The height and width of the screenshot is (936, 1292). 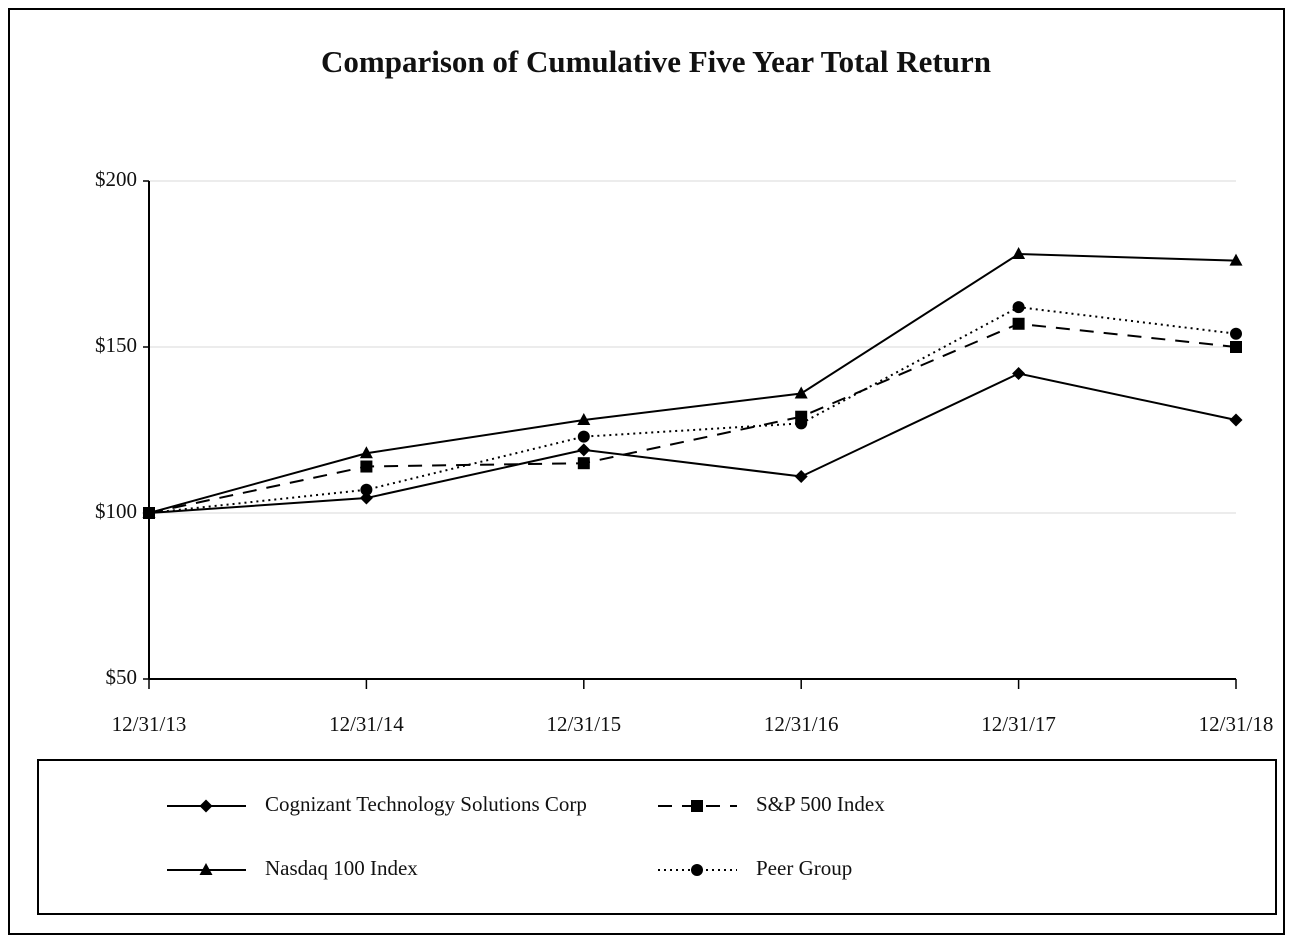 I want to click on legend-label: S&P 500 Index, so click(x=820, y=804).